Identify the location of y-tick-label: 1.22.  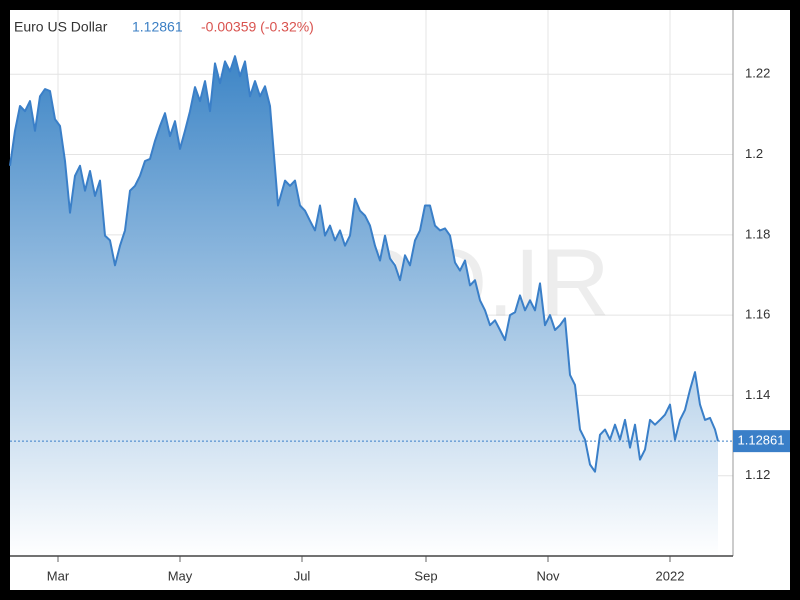
(757, 73).